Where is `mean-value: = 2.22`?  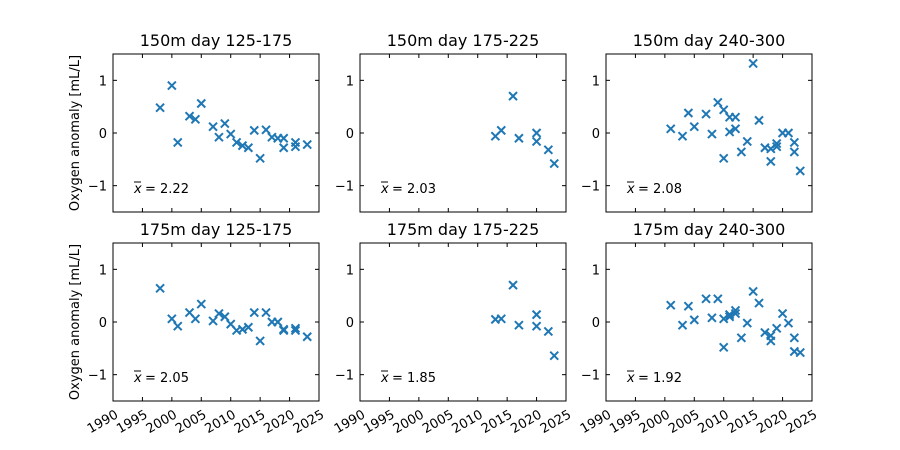 mean-value: = 2.22 is located at coordinates (167, 189).